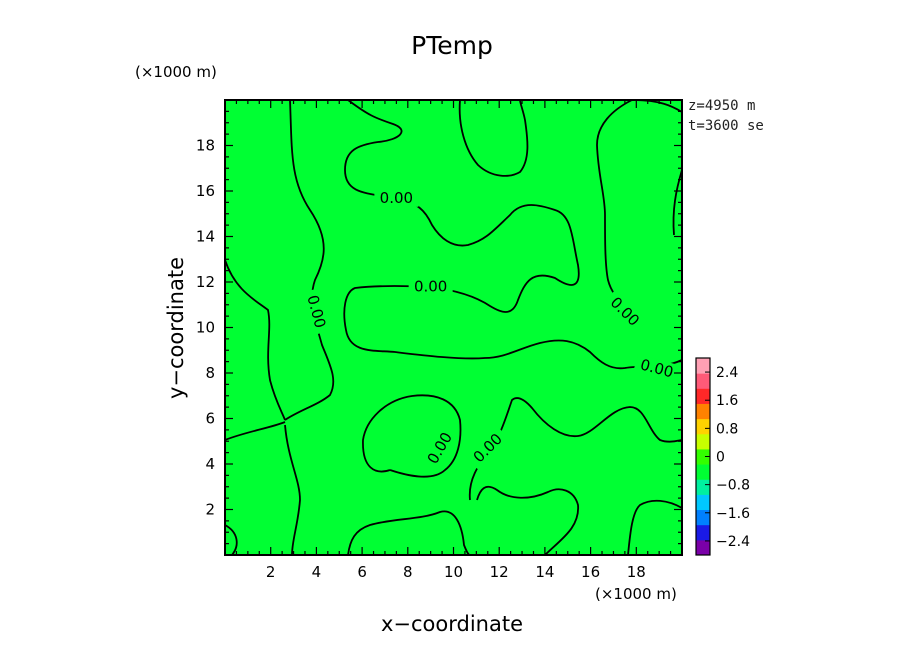 Image resolution: width=904 pixels, height=654 pixels. Describe the element at coordinates (452, 624) in the screenshot. I see `x-axis-title: x−coordinate` at that location.